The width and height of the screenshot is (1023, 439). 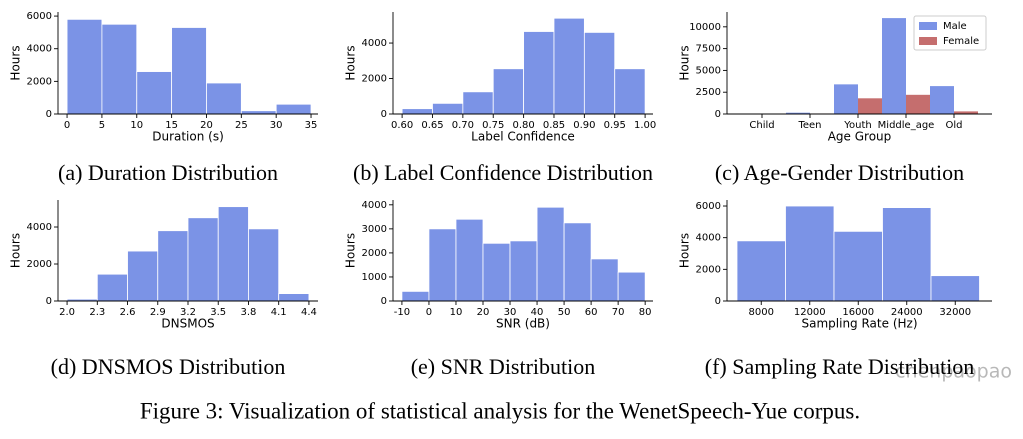 I want to click on x-tick-label: 0.60, so click(x=402, y=125).